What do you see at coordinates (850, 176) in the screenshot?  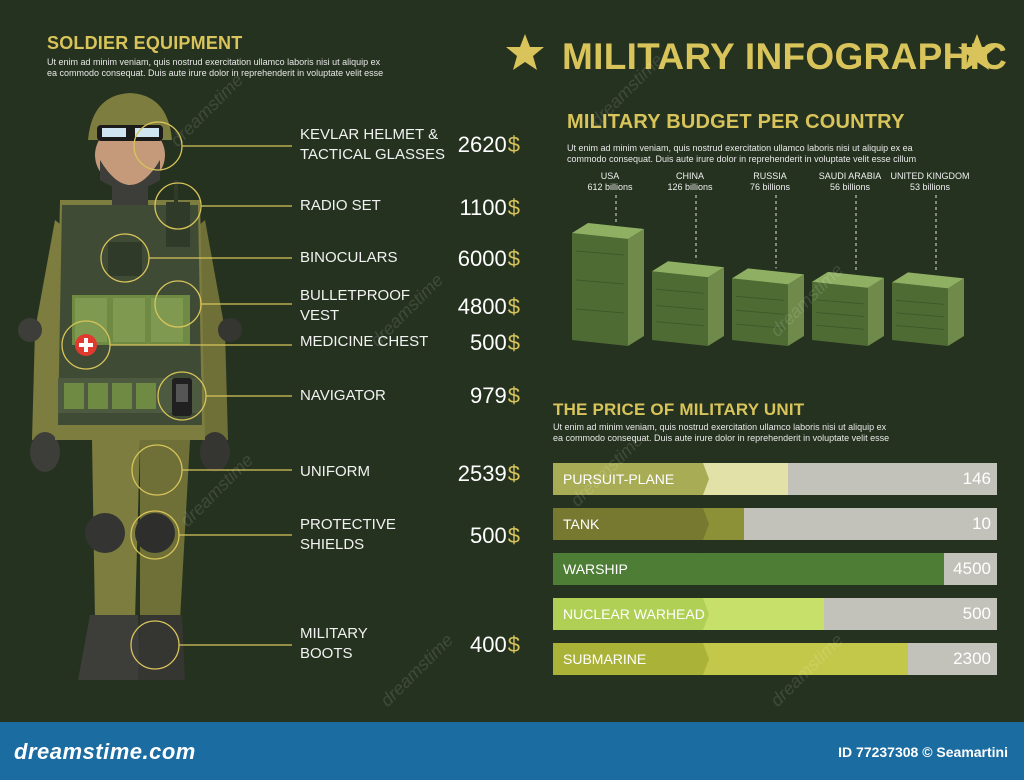 I see `budget-country-name: SAUDI ARABIA` at bounding box center [850, 176].